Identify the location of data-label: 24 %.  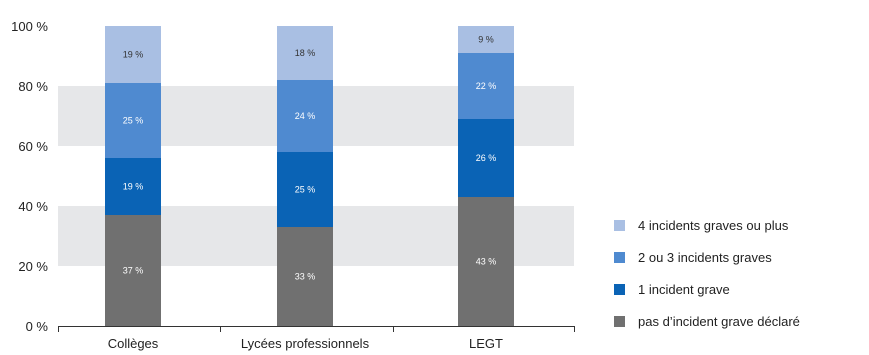
(305, 116).